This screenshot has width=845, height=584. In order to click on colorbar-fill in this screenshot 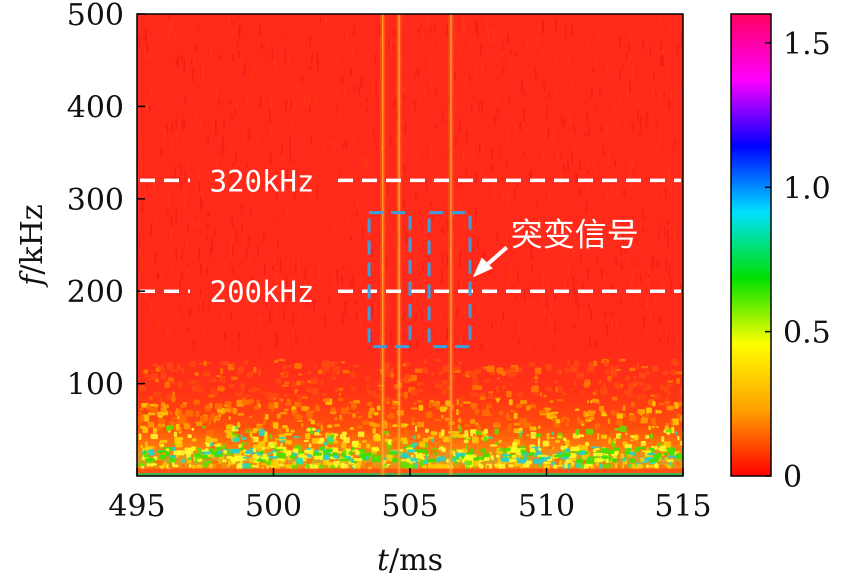, I will do `click(751, 245)`.